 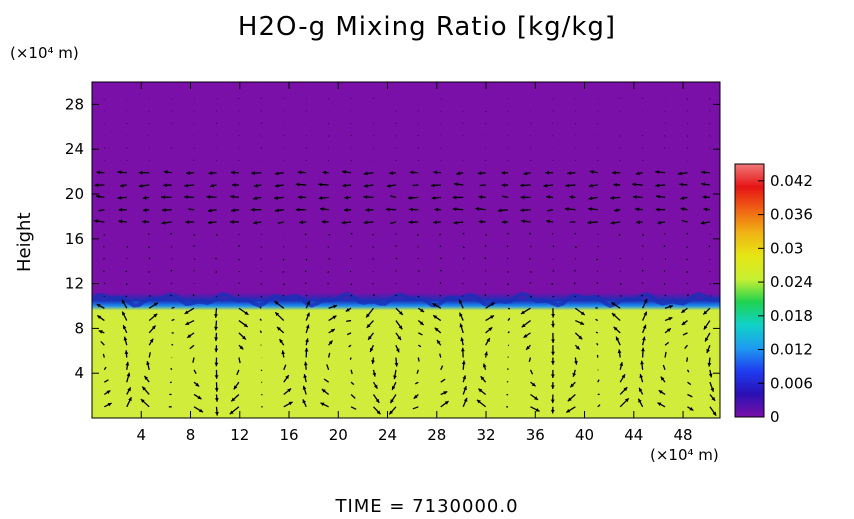 What do you see at coordinates (44, 53) in the screenshot?
I see `y-axis-unit: (×10⁴ m)` at bounding box center [44, 53].